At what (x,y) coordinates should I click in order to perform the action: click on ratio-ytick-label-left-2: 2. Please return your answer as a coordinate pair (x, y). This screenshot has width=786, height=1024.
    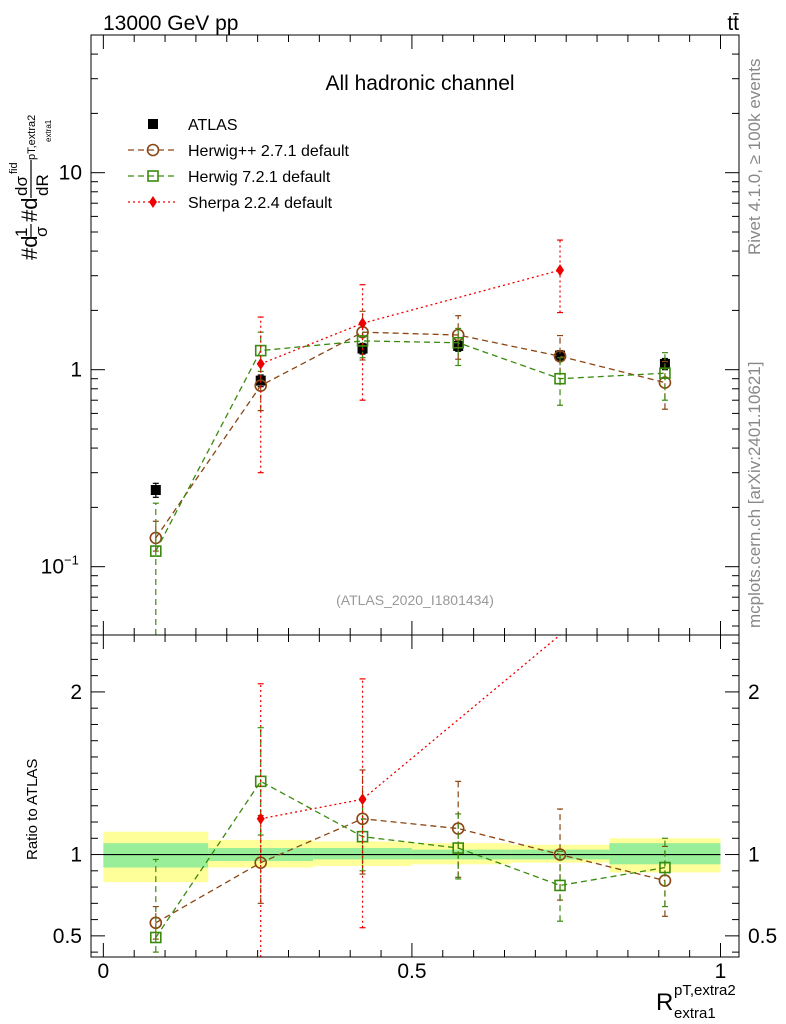
    Looking at the image, I should click on (76, 692).